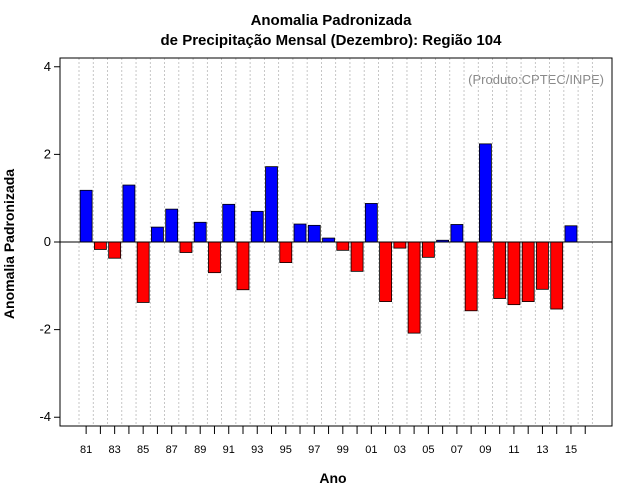  I want to click on x-tick-label: 13, so click(542, 450).